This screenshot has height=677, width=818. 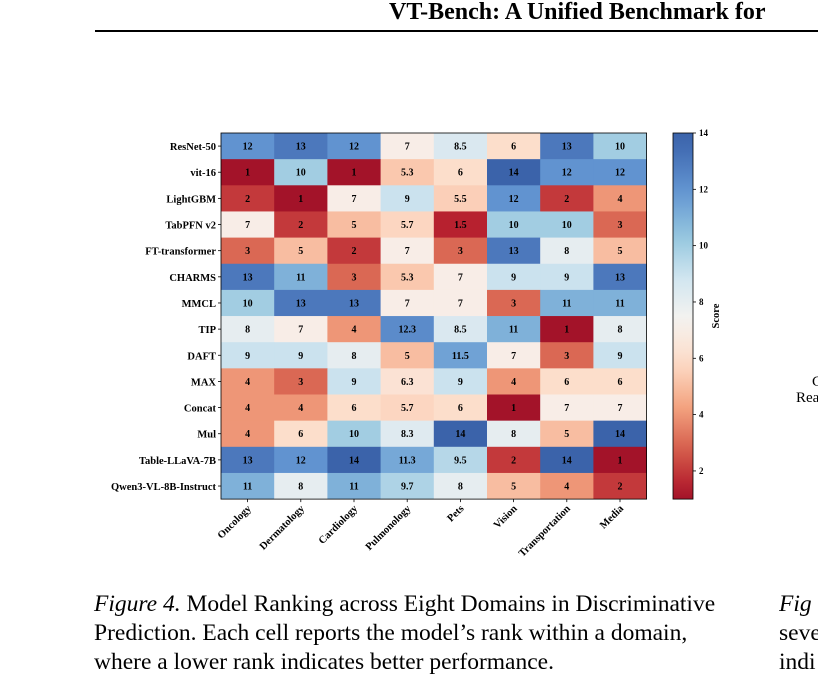 I want to click on colorbar-tick-label: 4, so click(x=701, y=415).